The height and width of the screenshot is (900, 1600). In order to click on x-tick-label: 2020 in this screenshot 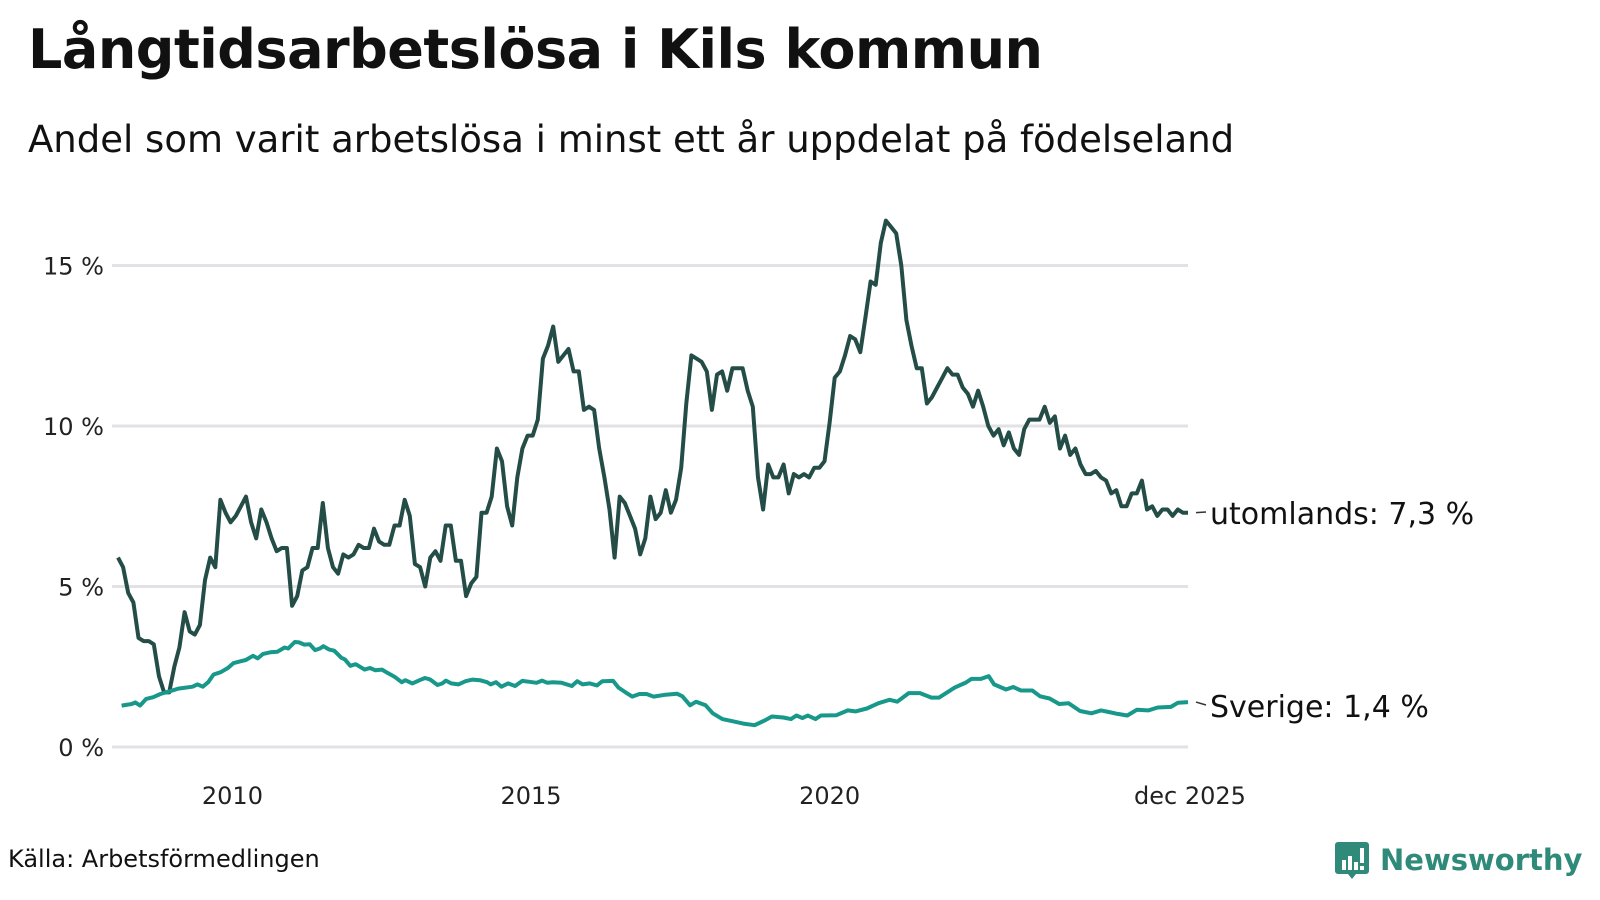, I will do `click(829, 796)`.